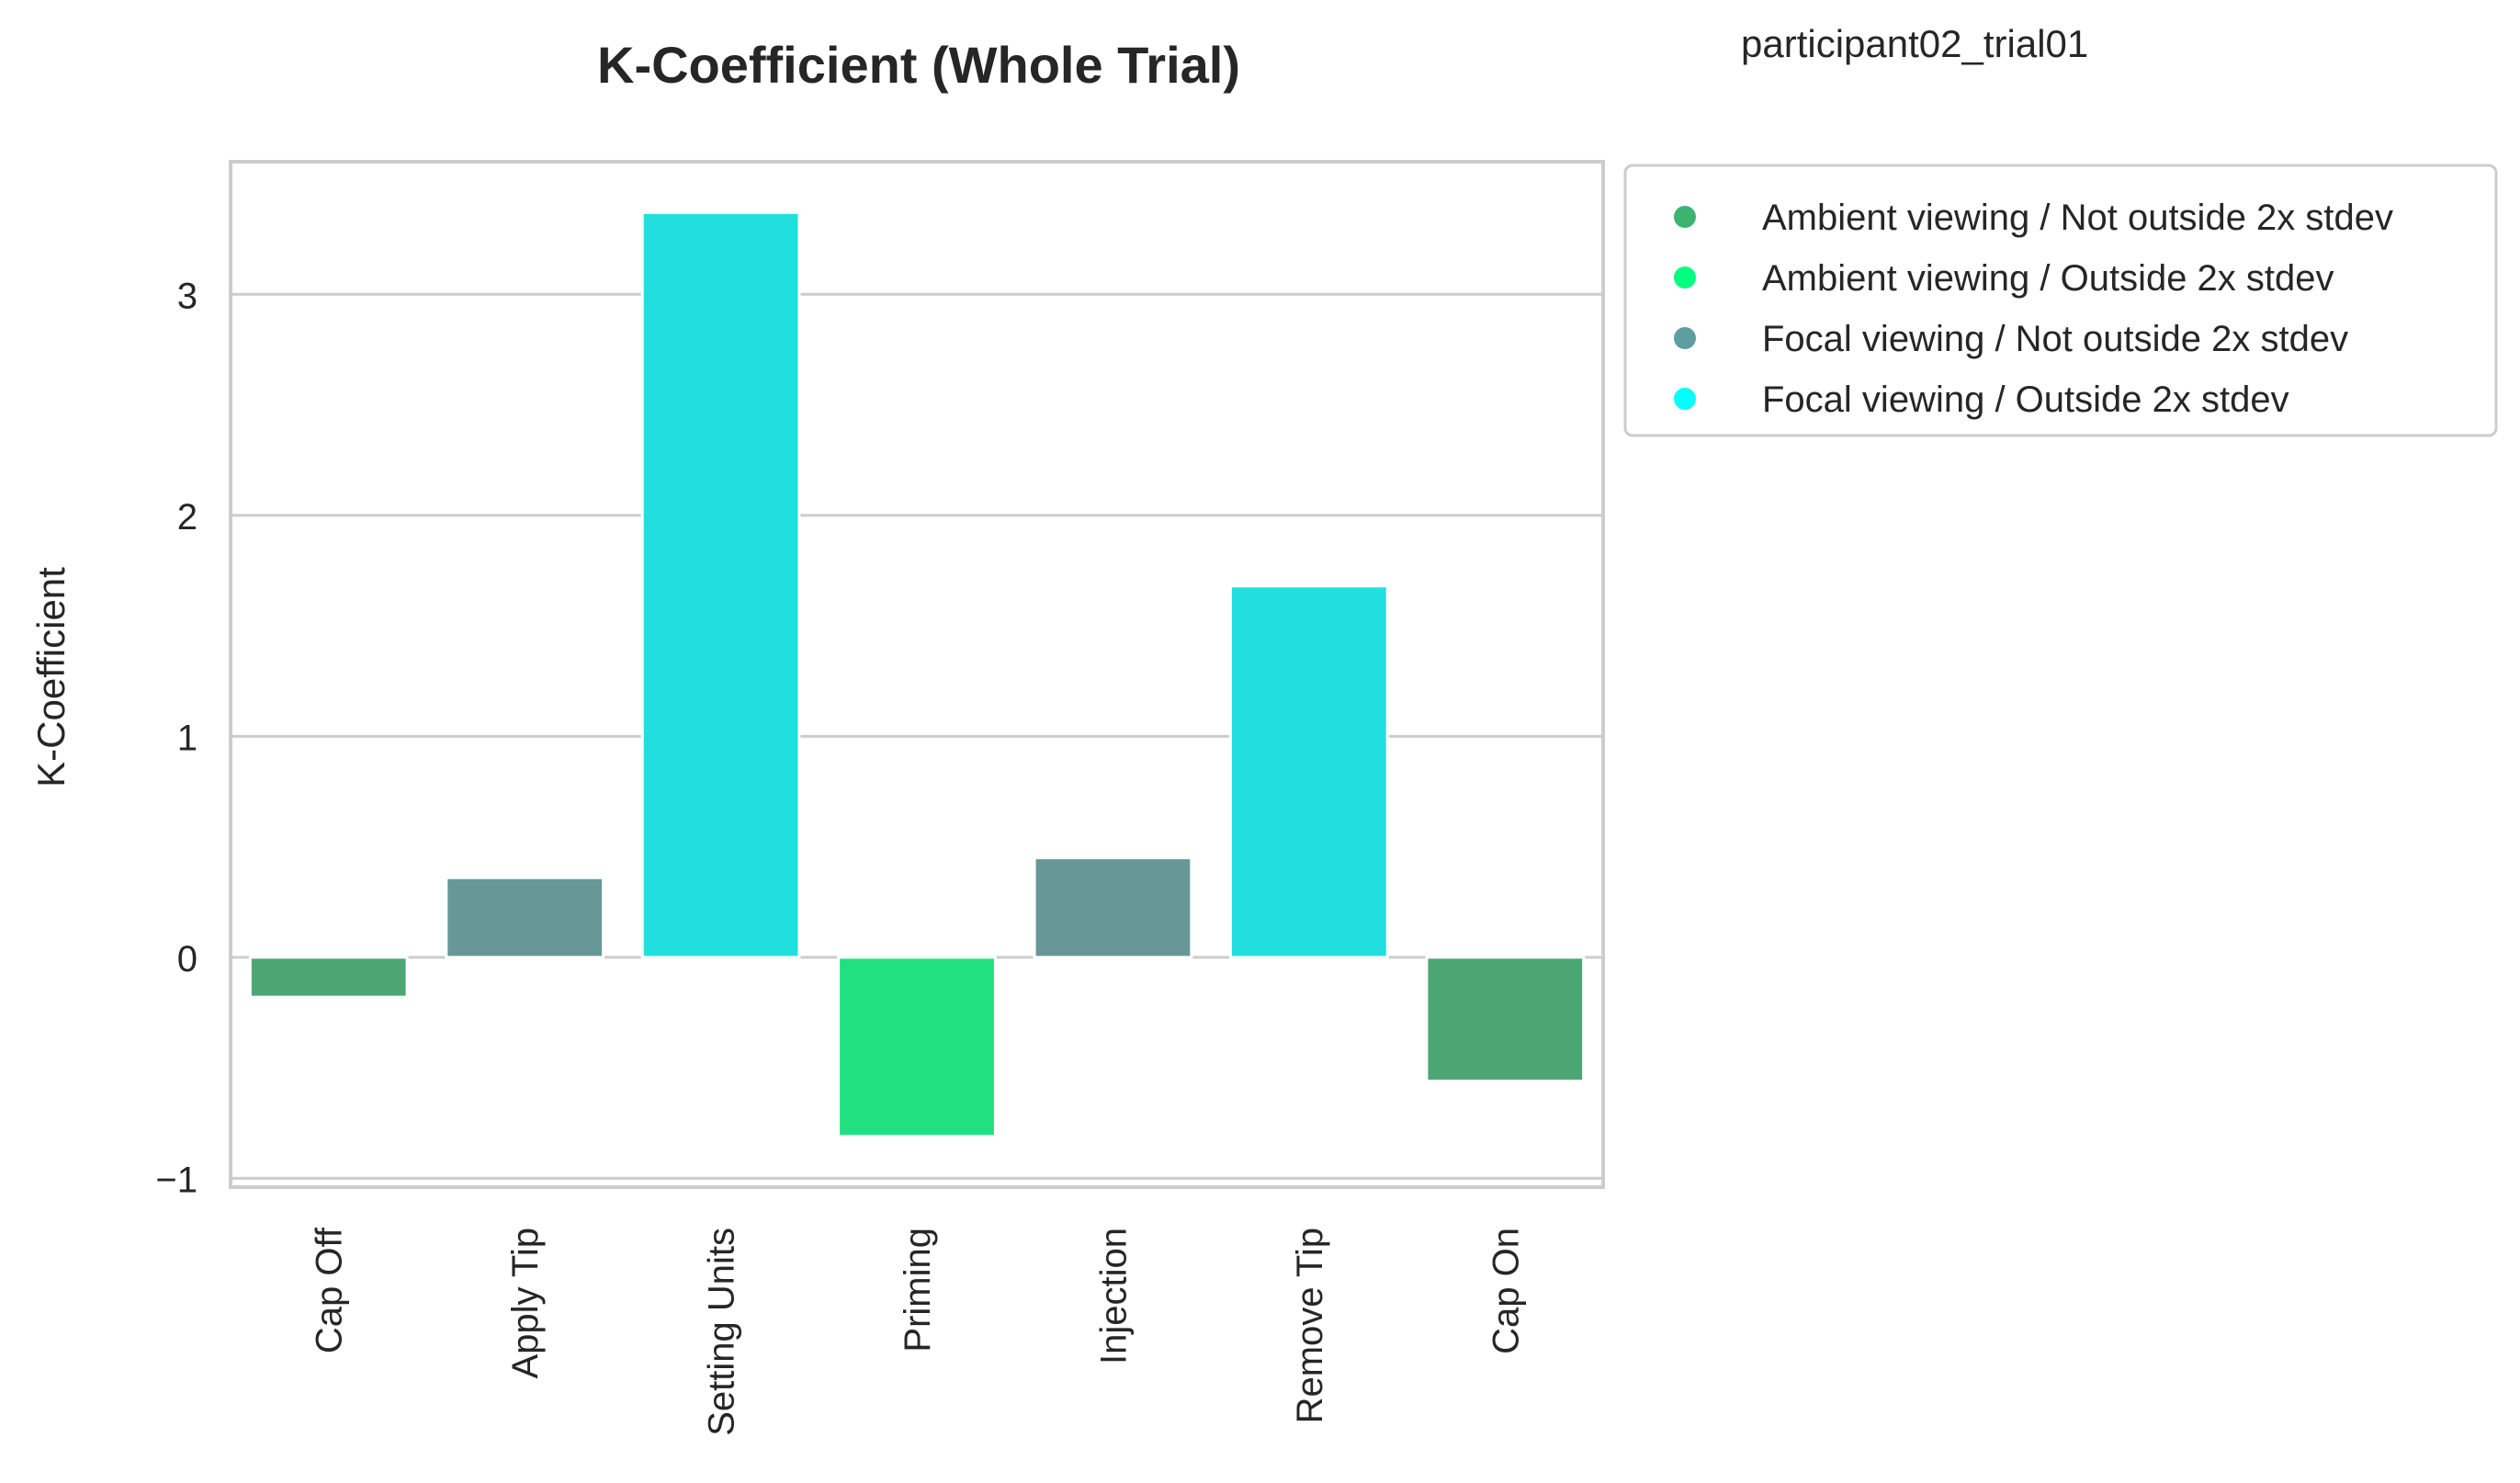 This screenshot has width=2520, height=1483. I want to click on x-tick-label: Remove Tip, so click(1310, 1325).